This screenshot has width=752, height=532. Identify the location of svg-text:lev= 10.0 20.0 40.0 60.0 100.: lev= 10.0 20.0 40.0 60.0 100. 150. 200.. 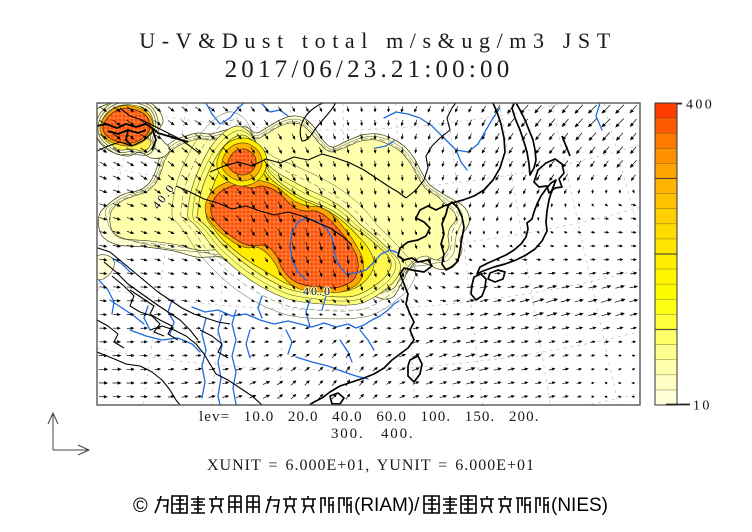
(369, 417).